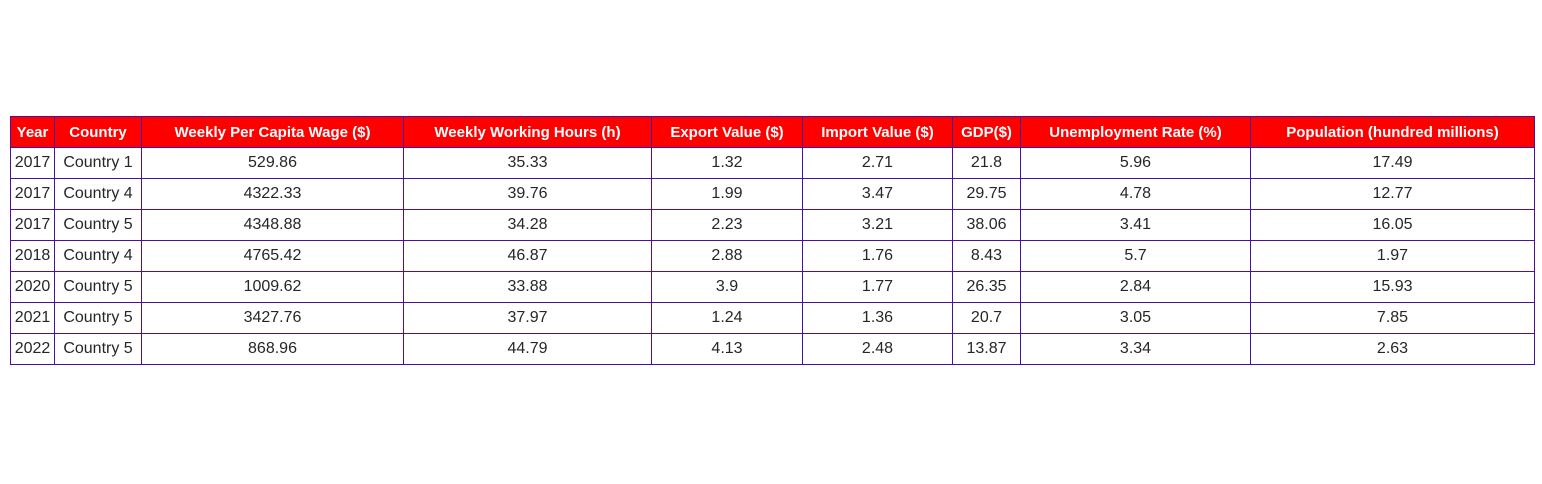 This screenshot has height=484, width=1542. What do you see at coordinates (877, 256) in the screenshot?
I see `table-cell: 1.76` at bounding box center [877, 256].